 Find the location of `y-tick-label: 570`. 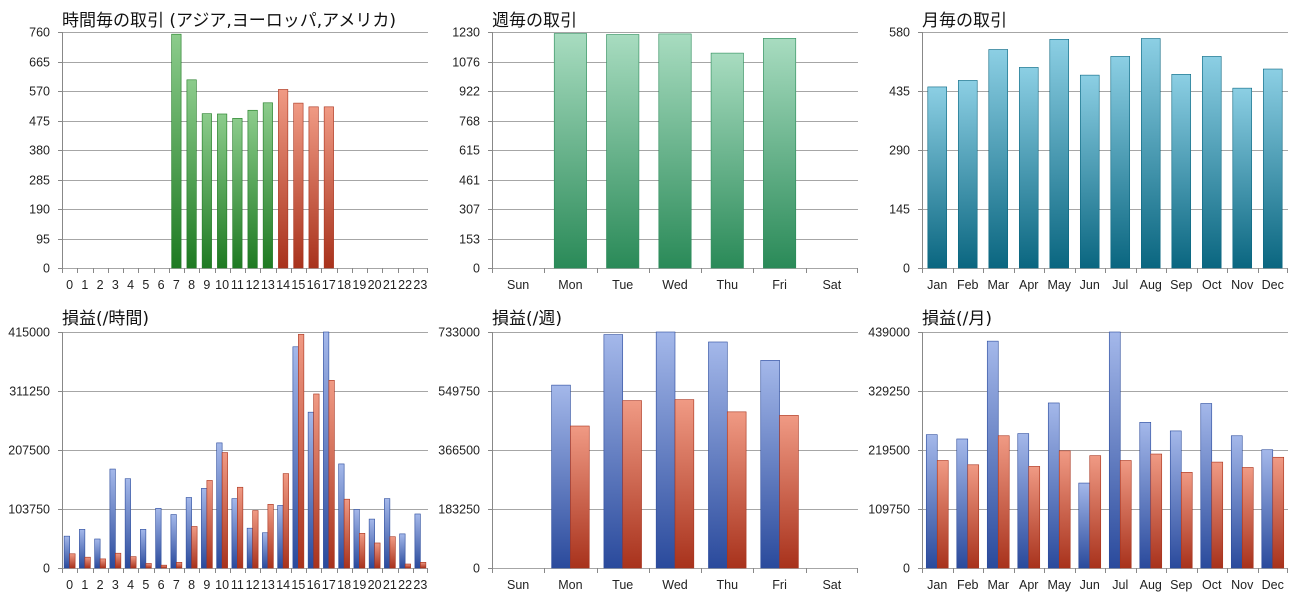

y-tick-label: 570 is located at coordinates (39, 92).